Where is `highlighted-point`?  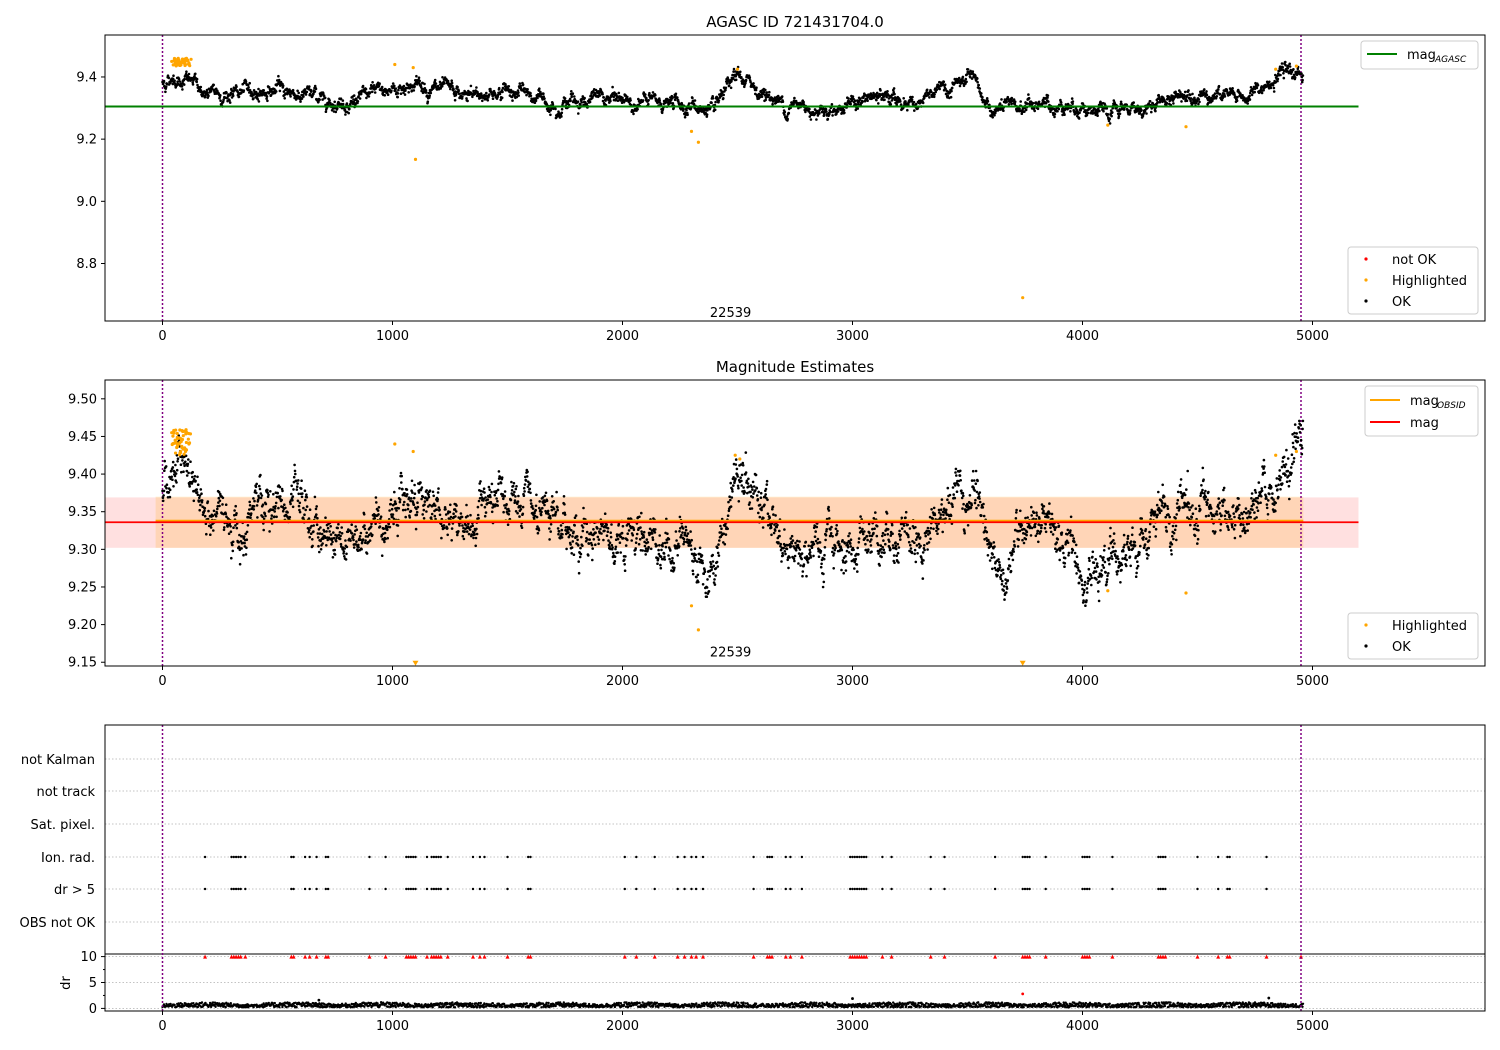
highlighted-point is located at coordinates (185, 64).